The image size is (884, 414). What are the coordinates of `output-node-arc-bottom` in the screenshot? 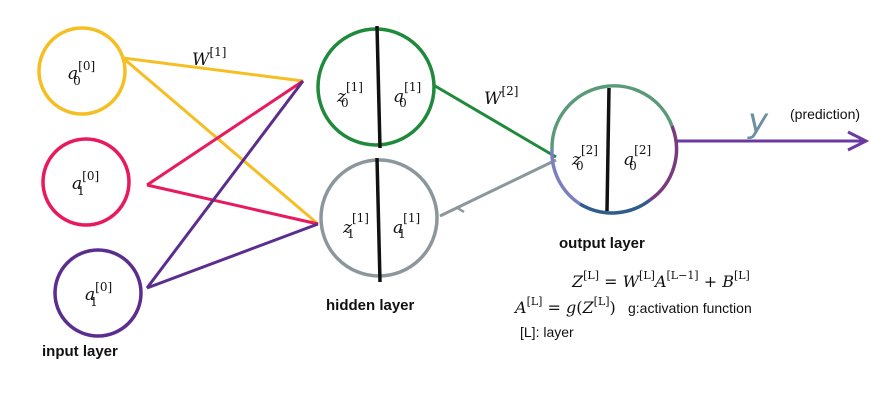 It's located at (615, 206).